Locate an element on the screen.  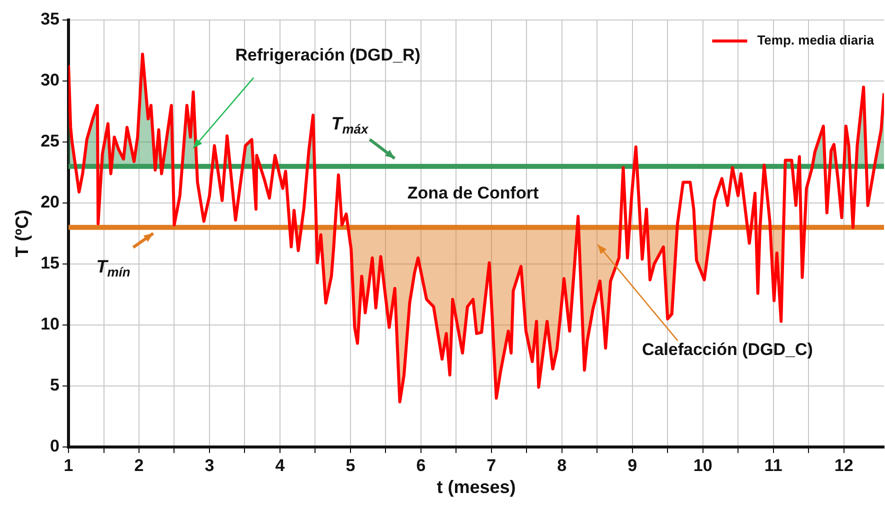
y-tick-label: 30 is located at coordinates (50, 80).